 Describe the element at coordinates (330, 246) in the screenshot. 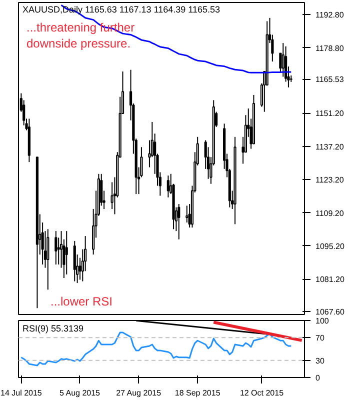

I see `y-tick-label: 1095.20` at that location.